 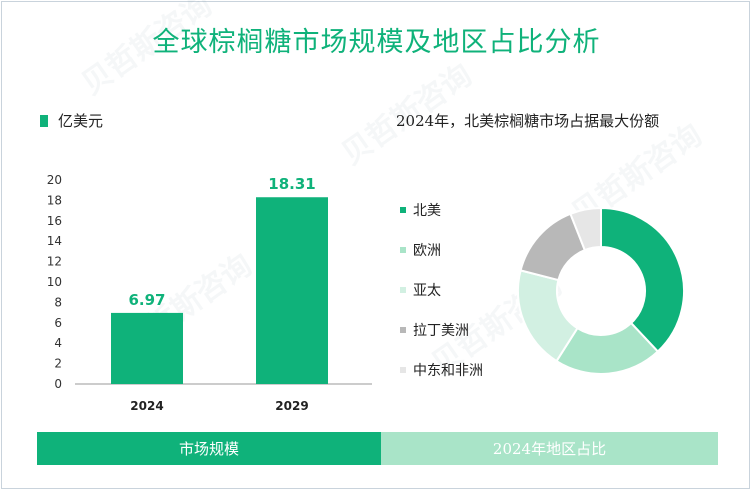 What do you see at coordinates (54, 282) in the screenshot?
I see `y-tick-label: 10` at bounding box center [54, 282].